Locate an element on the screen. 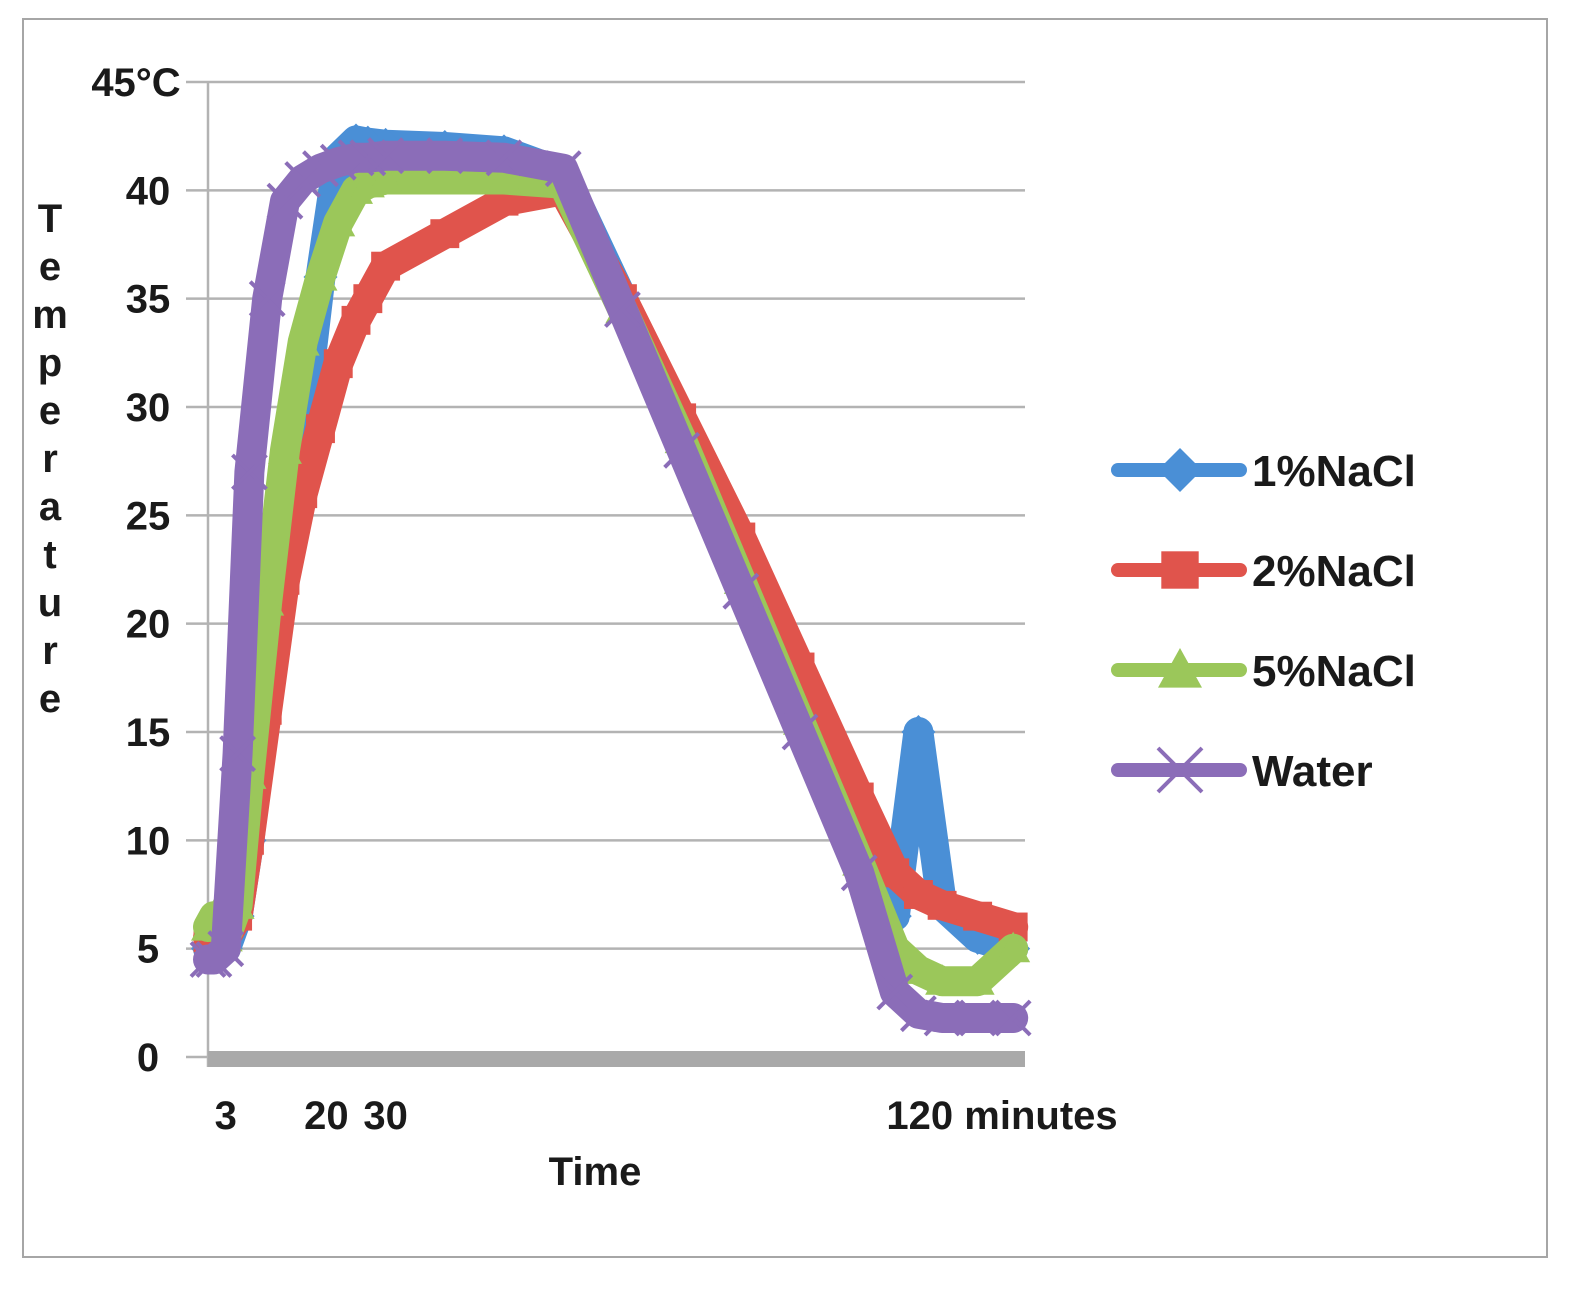 This screenshot has width=1590, height=1292. legend: 1%NaCl 2%NaCl 5%NaCl Water is located at coordinates (1263, 621).